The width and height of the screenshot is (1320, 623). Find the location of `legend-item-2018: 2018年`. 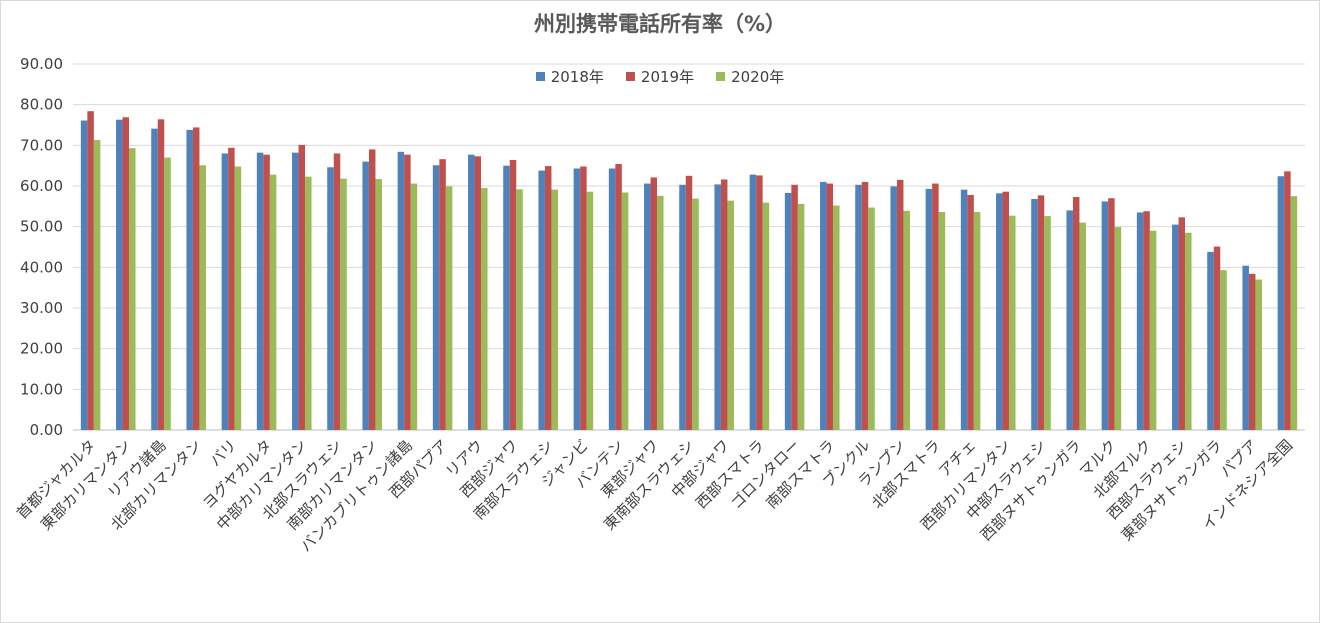

legend-item-2018: 2018年 is located at coordinates (569, 76).